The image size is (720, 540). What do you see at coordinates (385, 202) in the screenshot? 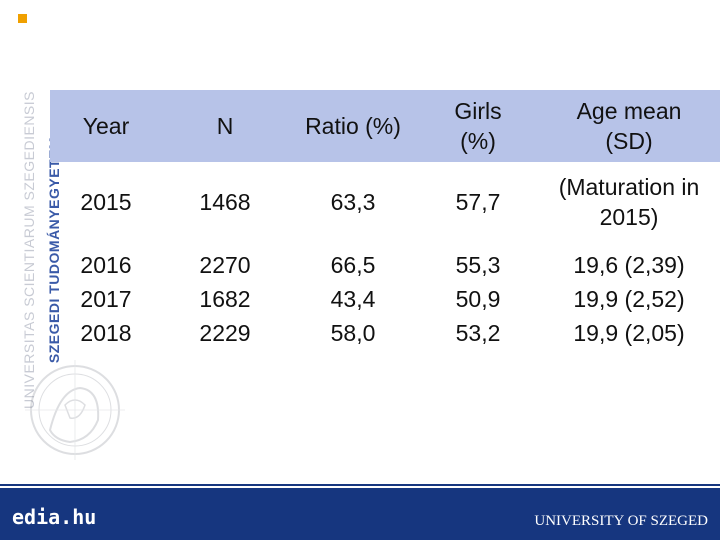
I see `table-row: 2015 1468 63,3 57,7 (Maturation in 2015)` at bounding box center [385, 202].